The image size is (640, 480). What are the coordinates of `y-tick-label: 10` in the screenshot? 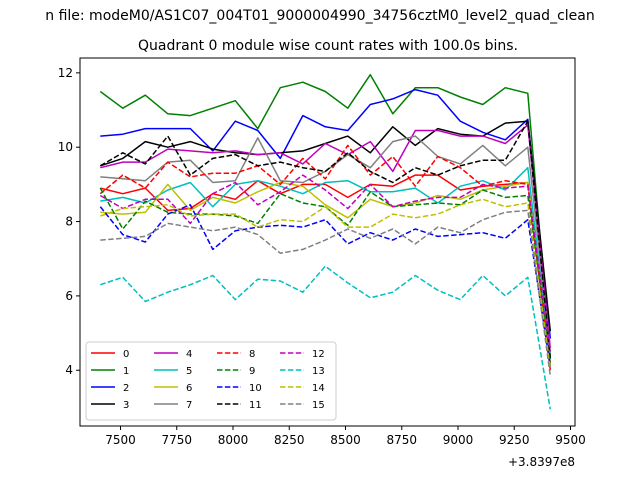 It's located at (65, 147).